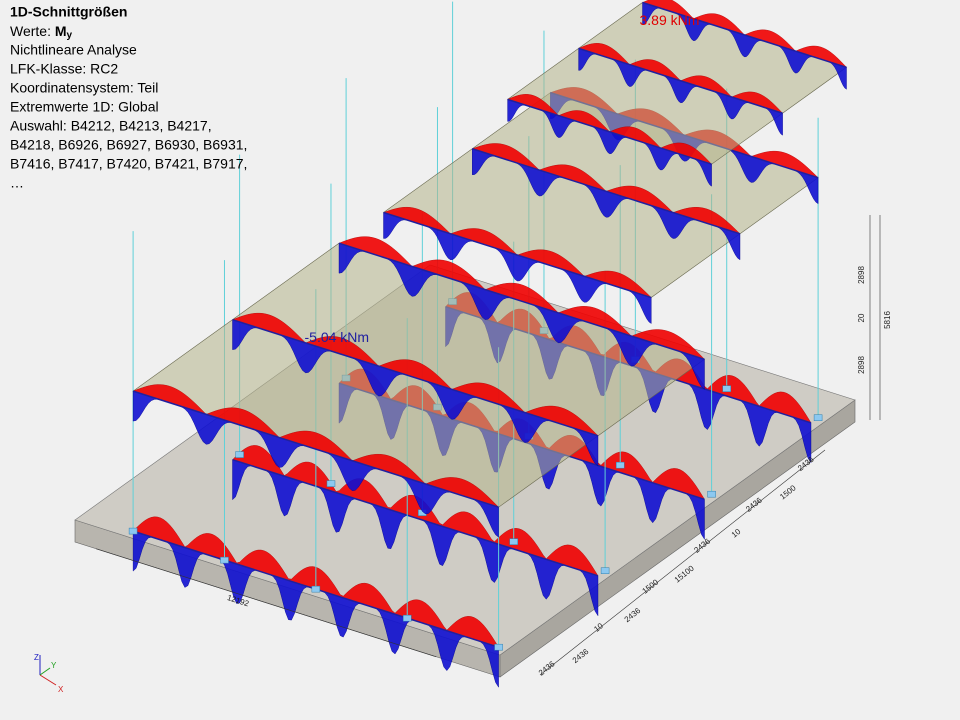  What do you see at coordinates (128, 145) in the screenshot?
I see `info-line: B4218, B6926, B6927, B6930, B6931,` at bounding box center [128, 145].